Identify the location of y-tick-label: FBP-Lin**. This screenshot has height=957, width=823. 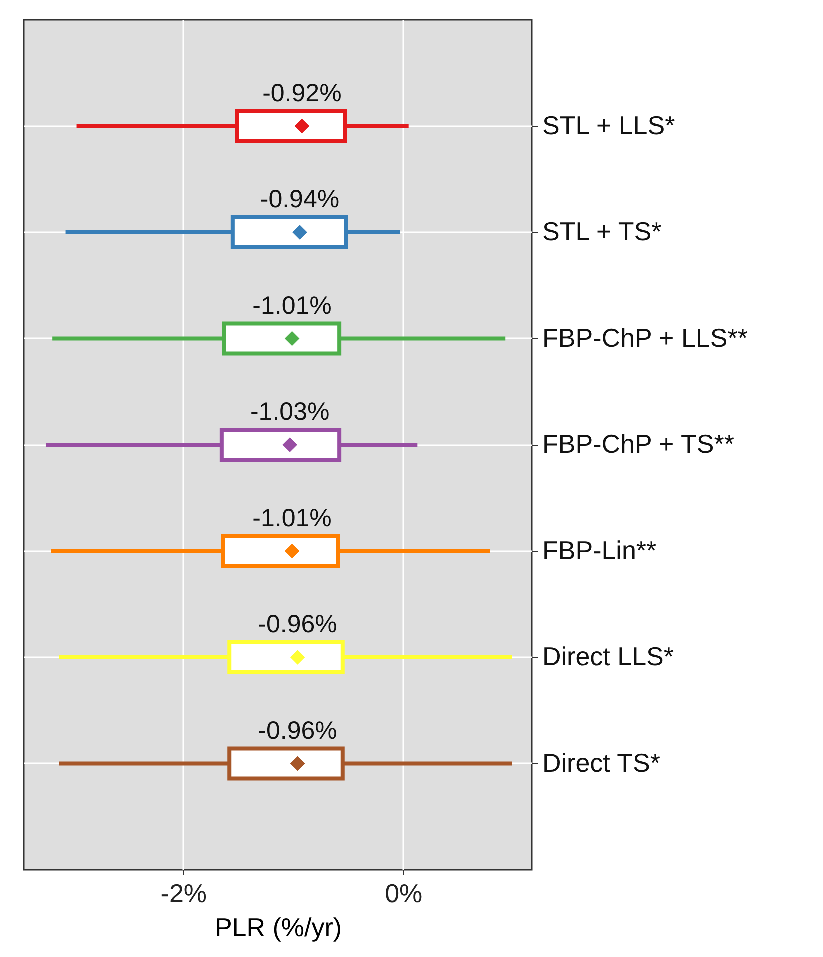
(599, 550).